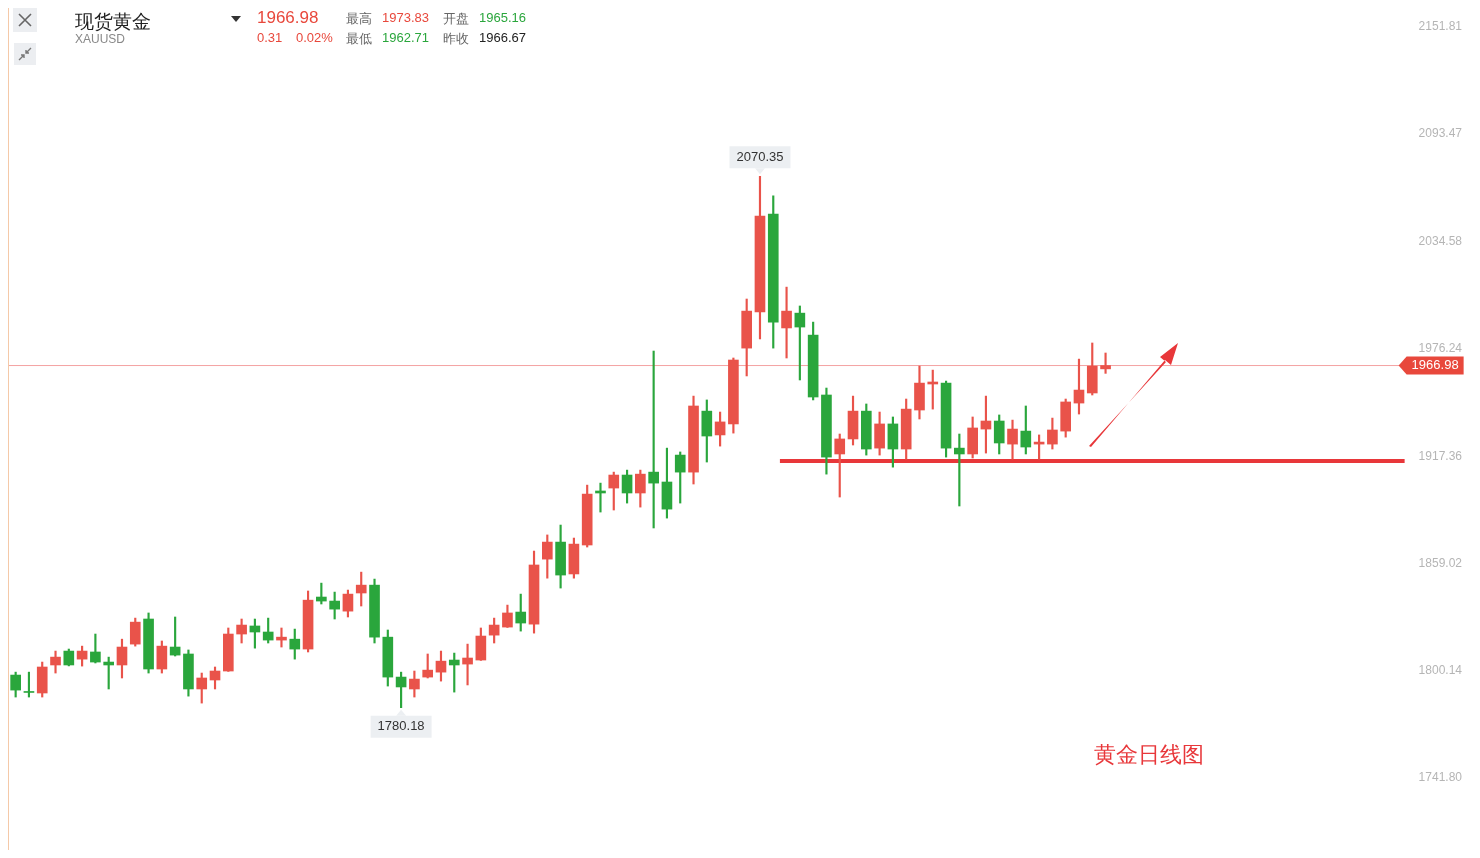 This screenshot has width=1480, height=858. What do you see at coordinates (1440, 562) in the screenshot?
I see `y-tick-label: 1859.02` at bounding box center [1440, 562].